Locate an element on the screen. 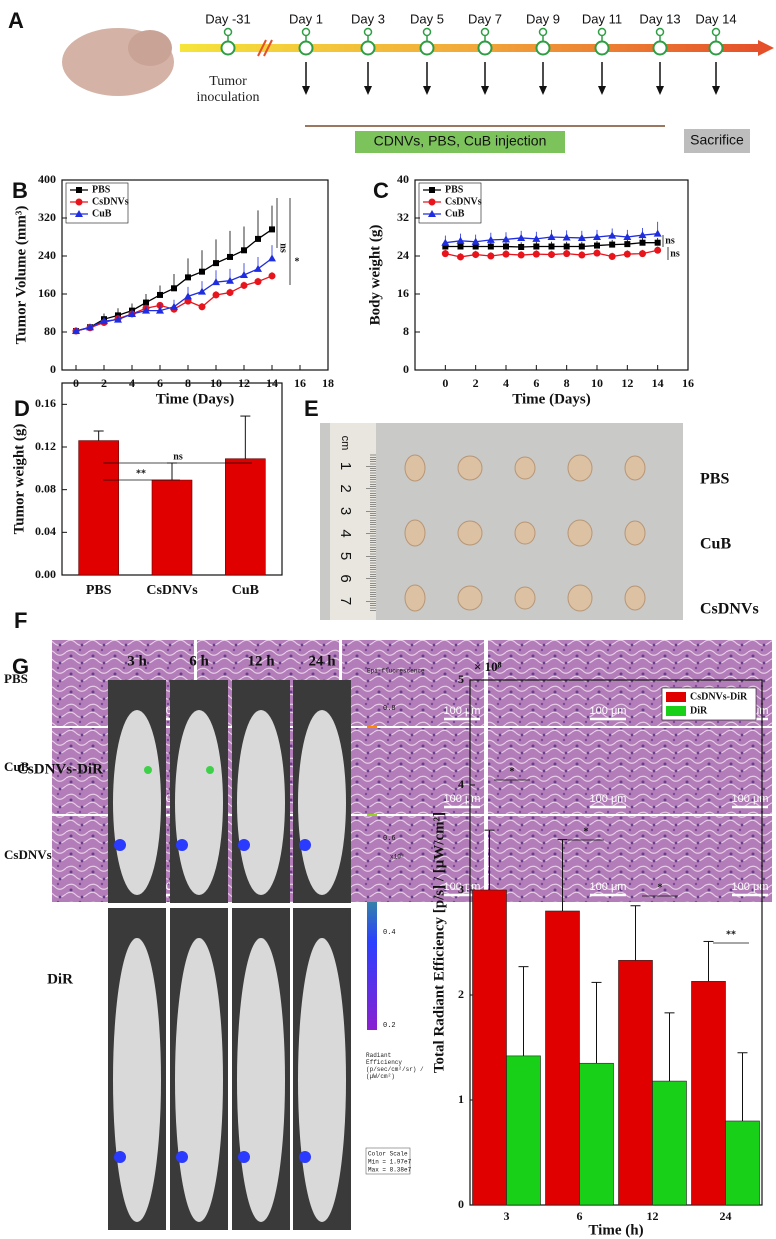 The height and width of the screenshot is (1239, 776). photo-row-label: CsDNVs is located at coordinates (729, 609).